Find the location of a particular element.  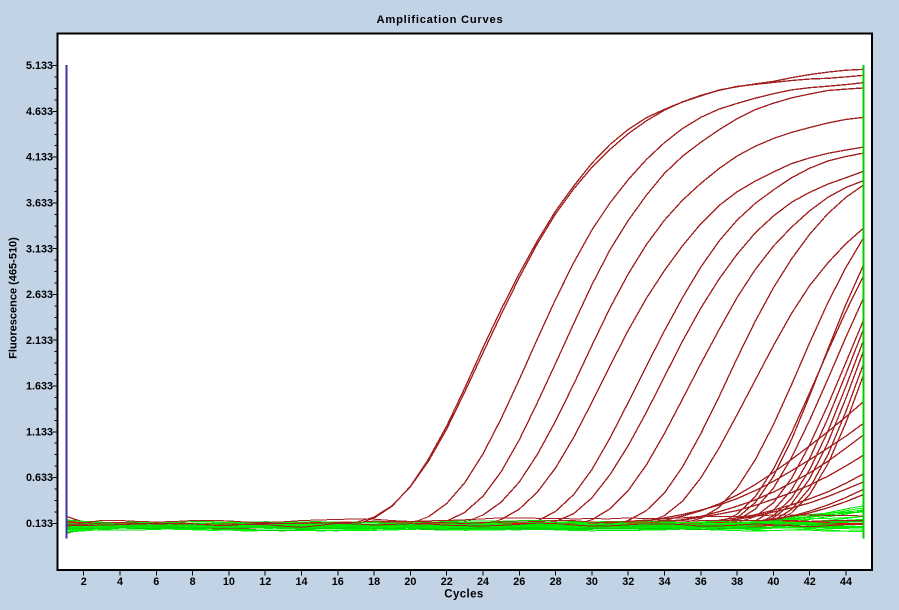

svg-text: 4.633 is located at coordinates (39, 112).